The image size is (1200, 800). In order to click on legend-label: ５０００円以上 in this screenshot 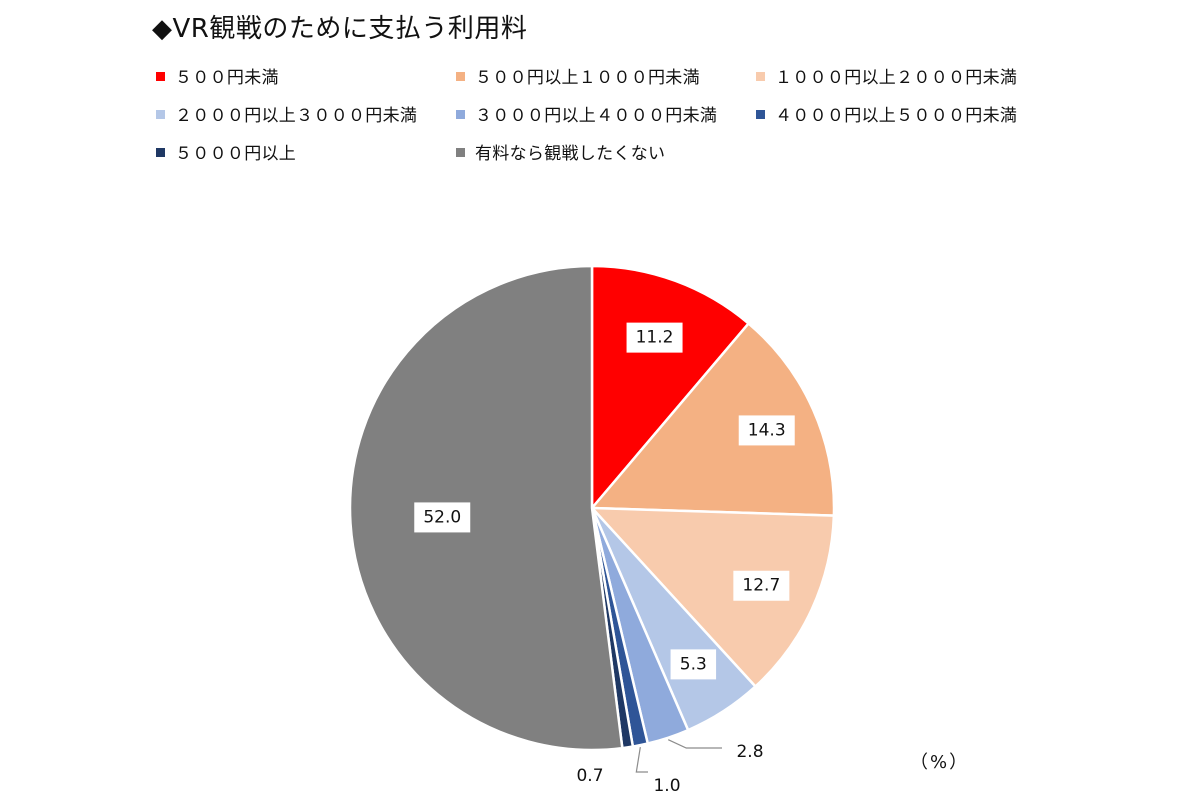, I will do `click(236, 154)`.